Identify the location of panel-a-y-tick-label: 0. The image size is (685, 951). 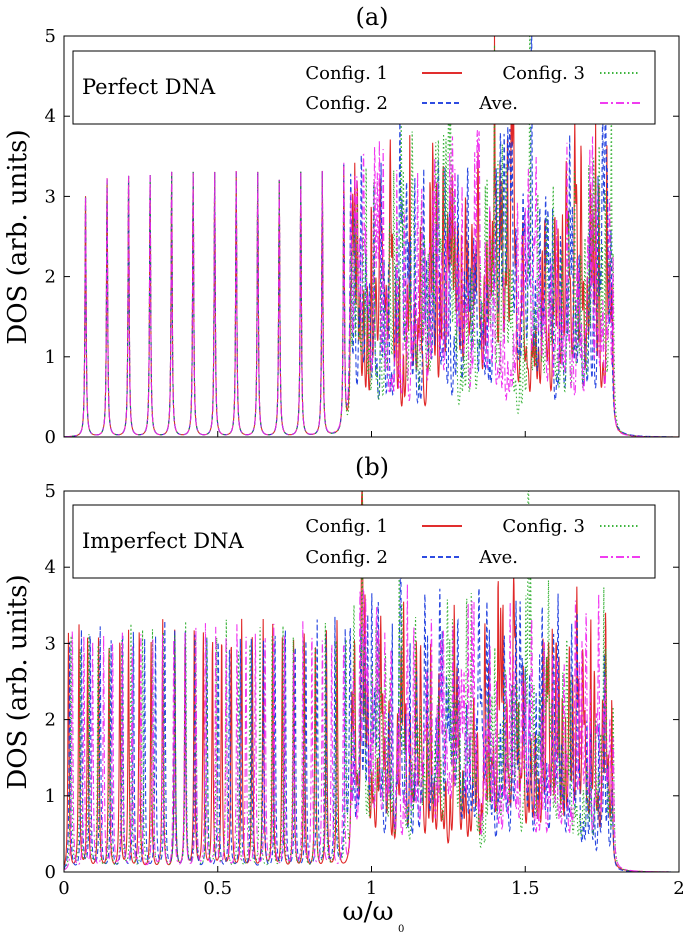
(50, 437).